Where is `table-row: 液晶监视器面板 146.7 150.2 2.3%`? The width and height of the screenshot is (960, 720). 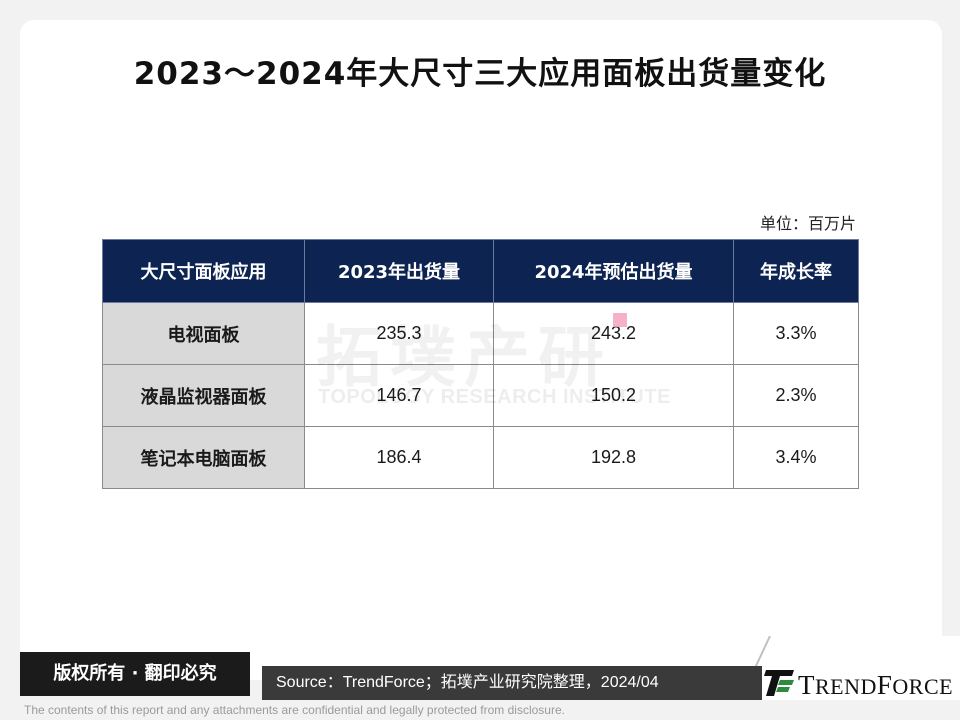 table-row: 液晶监视器面板 146.7 150.2 2.3% is located at coordinates (480, 395).